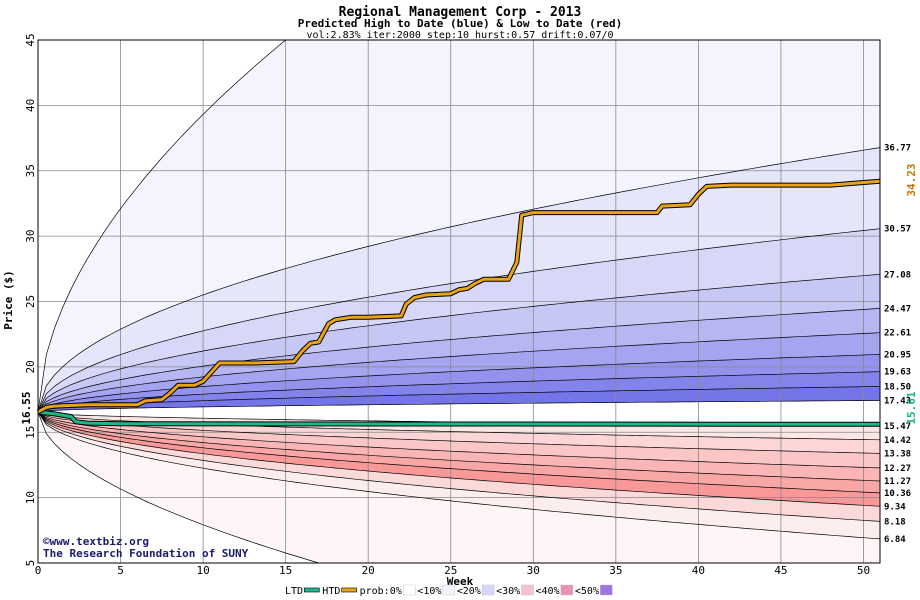  I want to click on y-tick-label: 45, so click(30, 39).